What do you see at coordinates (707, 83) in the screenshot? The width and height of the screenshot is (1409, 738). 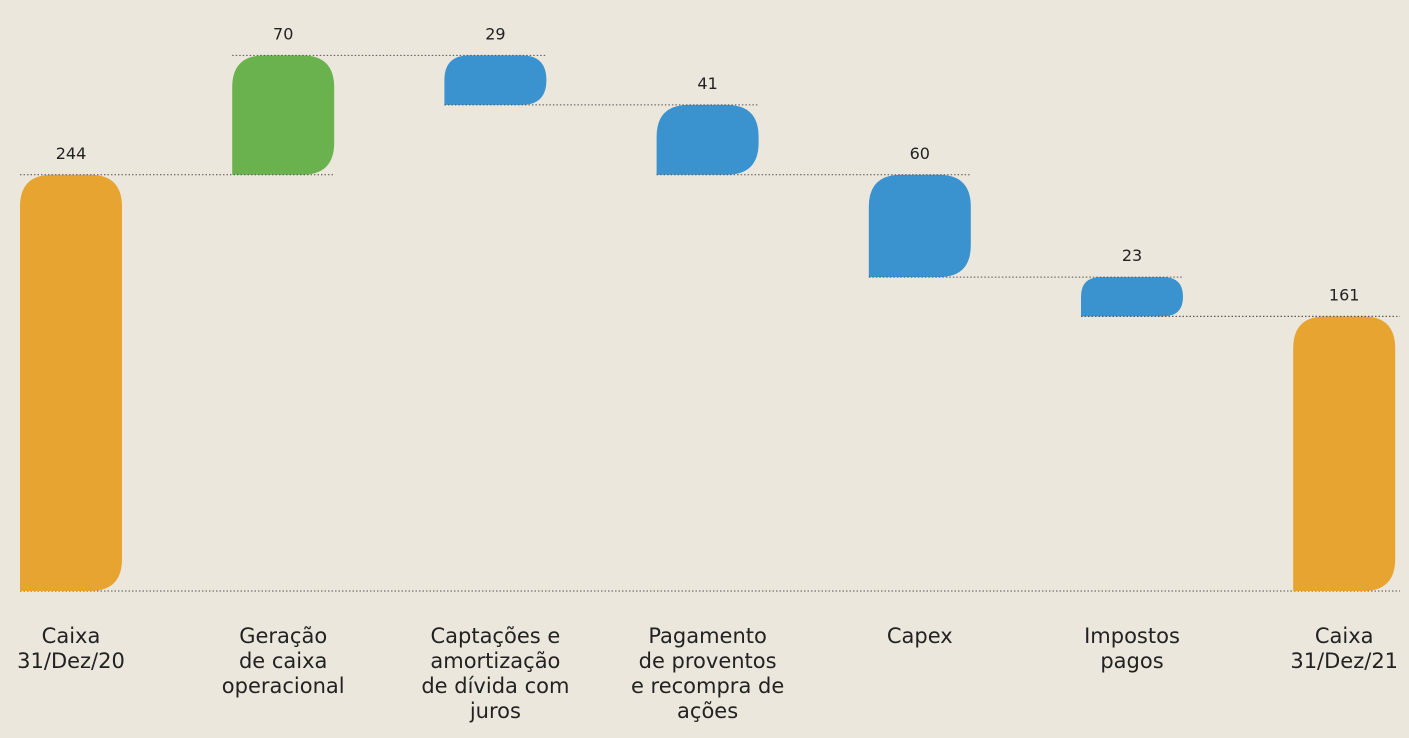 I see `value-label: 41` at bounding box center [707, 83].